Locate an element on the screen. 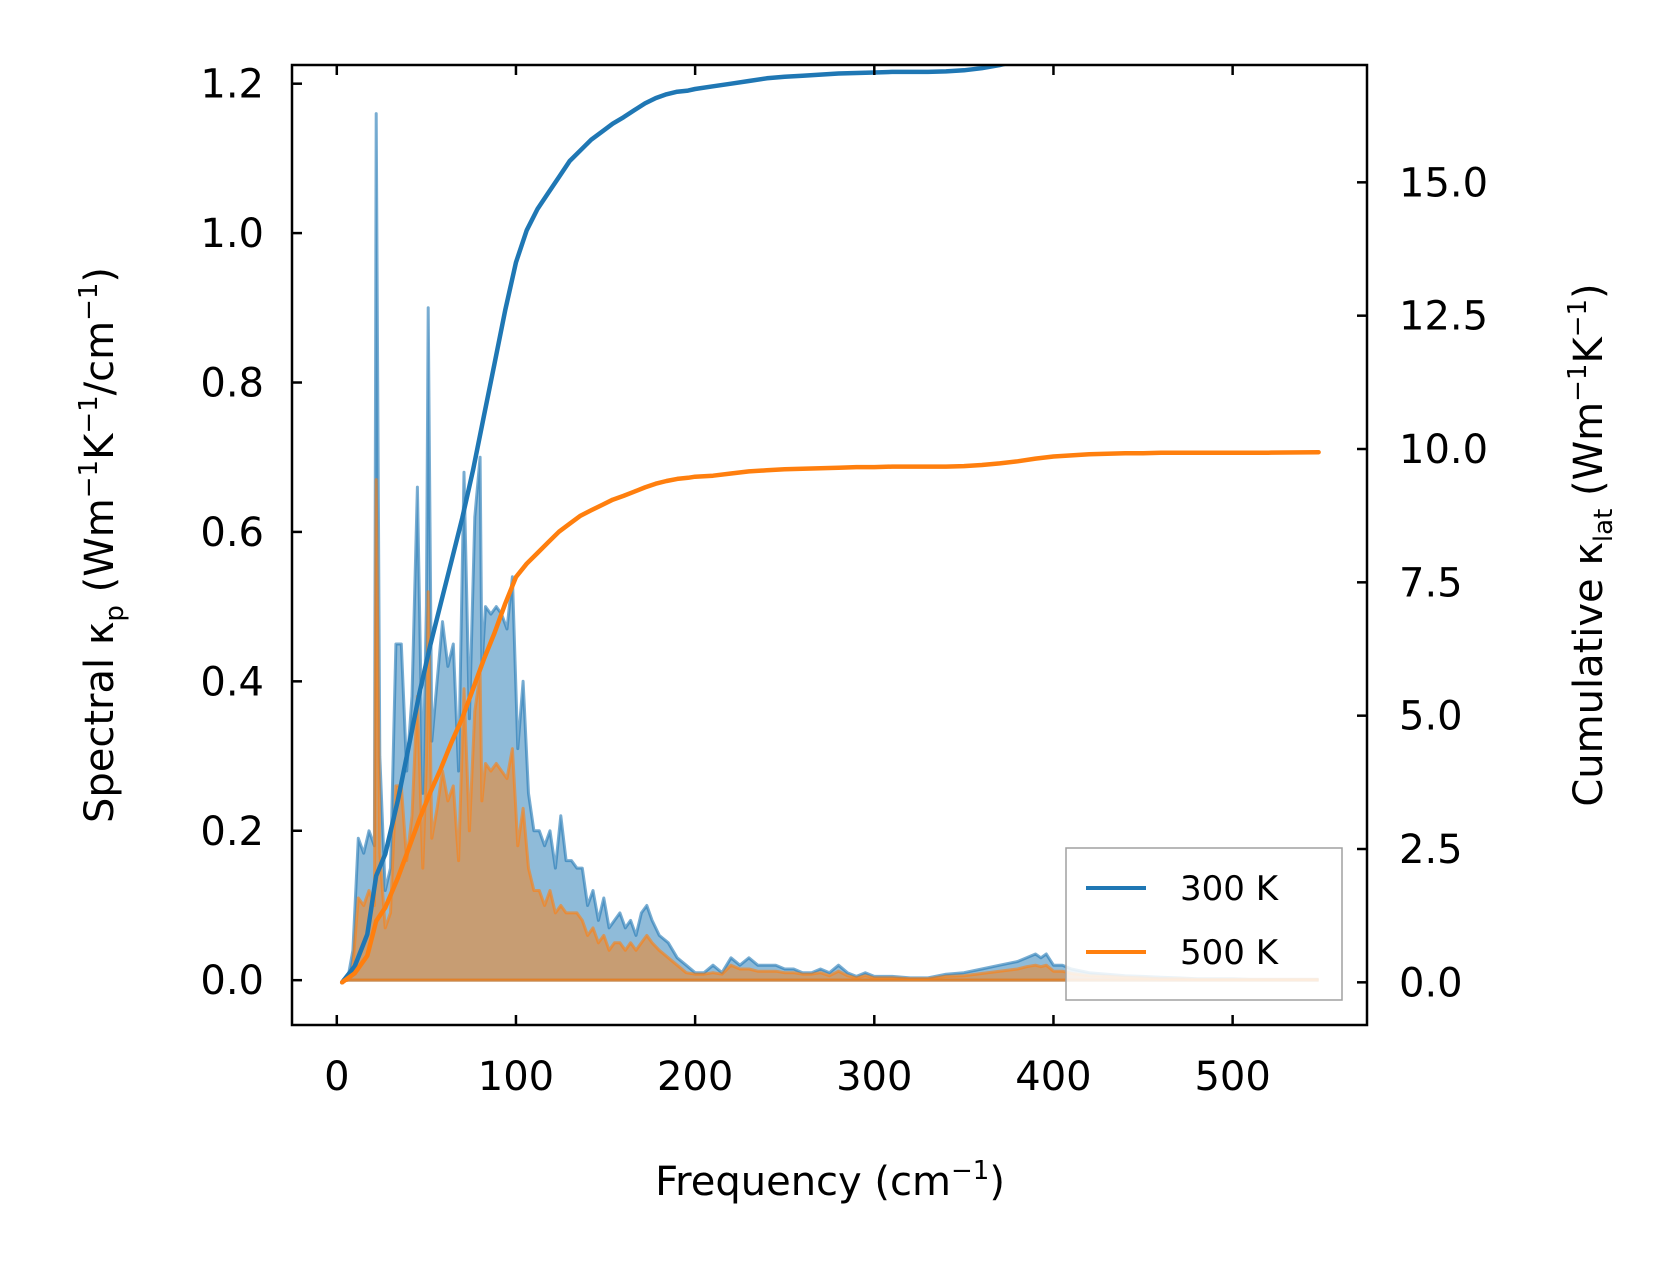 The height and width of the screenshot is (1268, 1679). y-tick-label-right: 2.5 is located at coordinates (1431, 850).